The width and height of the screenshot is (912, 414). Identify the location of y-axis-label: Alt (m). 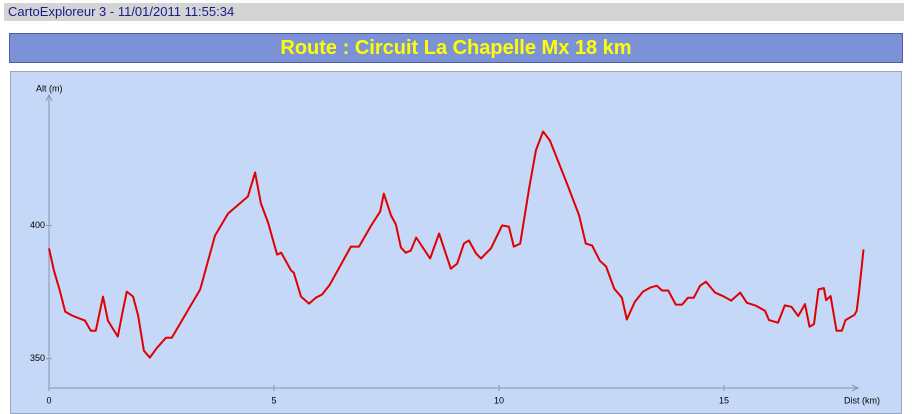
(49, 88).